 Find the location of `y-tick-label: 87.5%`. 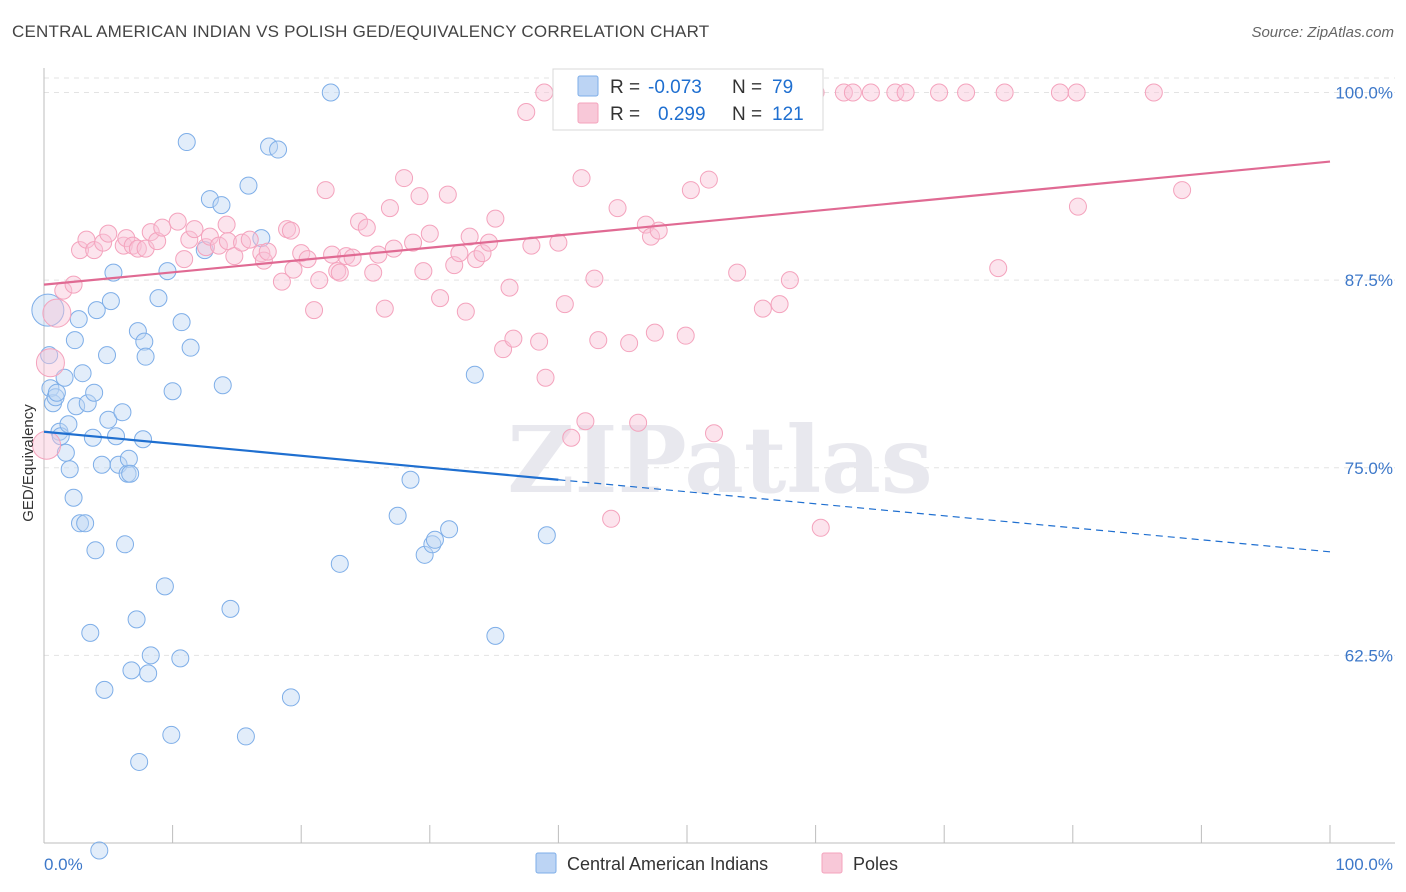

y-tick-label: 87.5% is located at coordinates (1369, 280).